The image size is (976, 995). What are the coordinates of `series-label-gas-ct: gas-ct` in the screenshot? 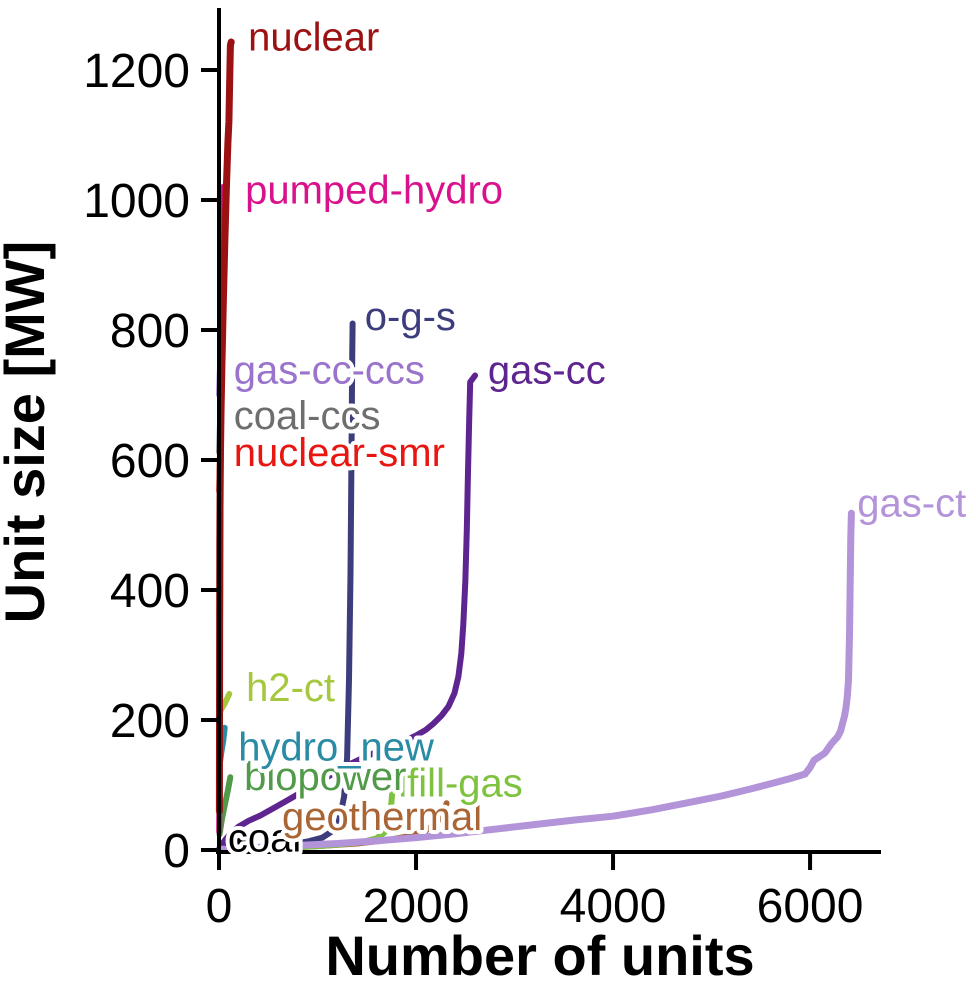 It's located at (911, 504).